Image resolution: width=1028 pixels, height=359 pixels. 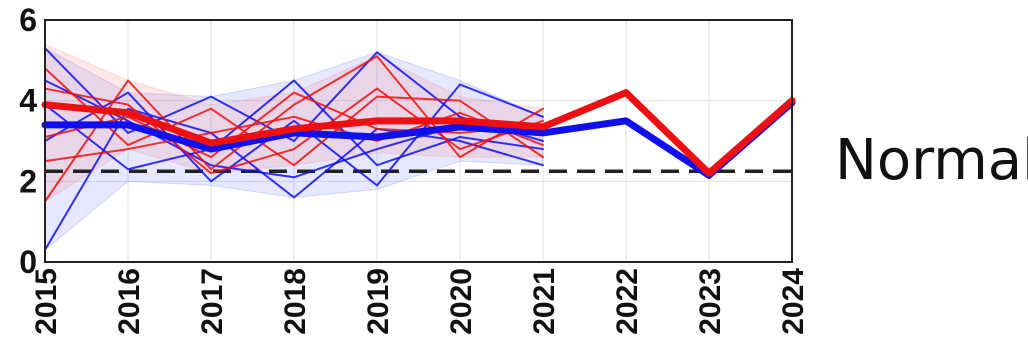 What do you see at coordinates (28, 181) in the screenshot?
I see `y-tick-label: 2` at bounding box center [28, 181].